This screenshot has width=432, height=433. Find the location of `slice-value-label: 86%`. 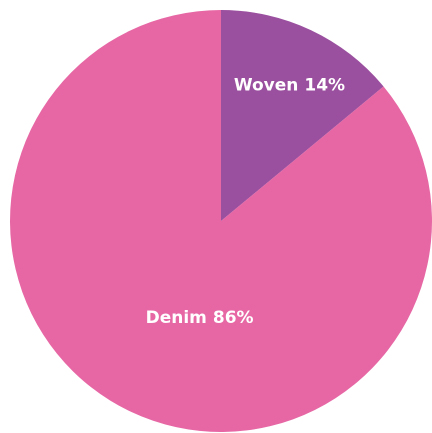

slice-value-label: 86% is located at coordinates (233, 318).